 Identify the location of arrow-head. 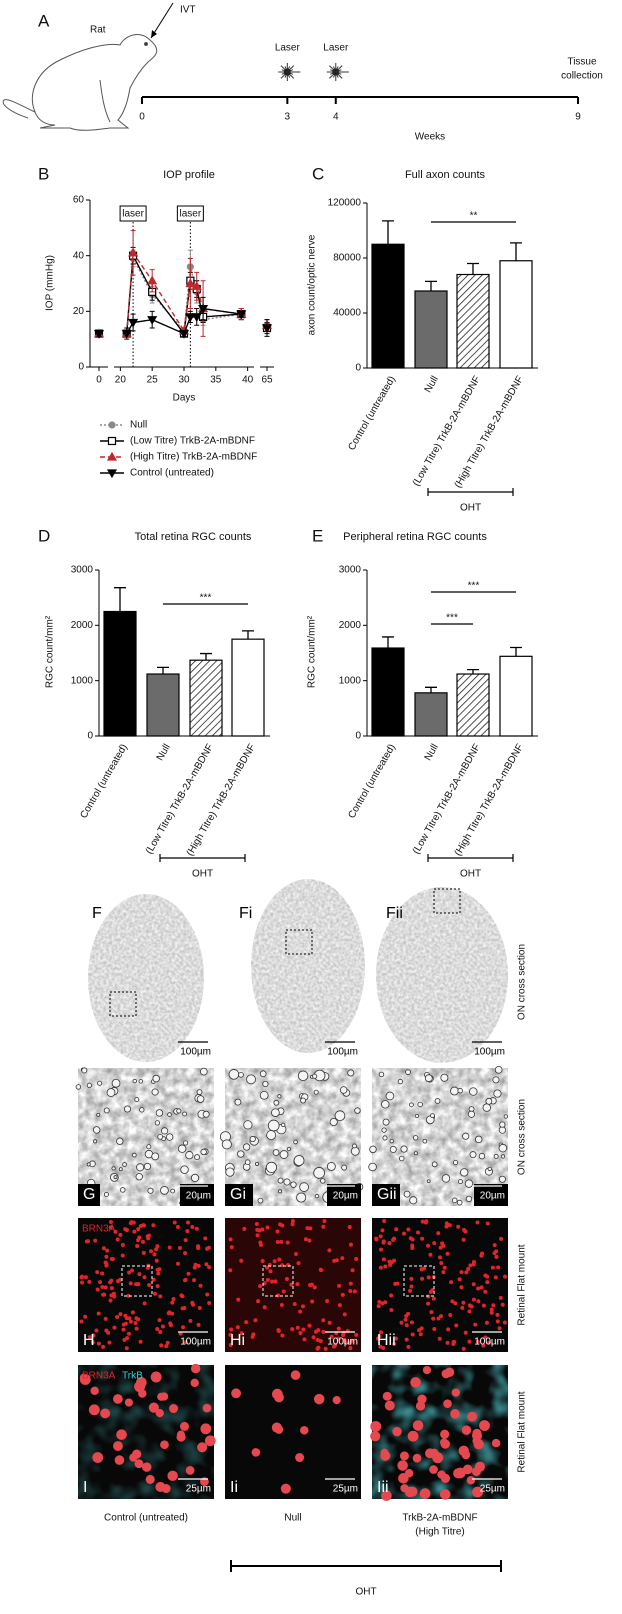
(154, 34).